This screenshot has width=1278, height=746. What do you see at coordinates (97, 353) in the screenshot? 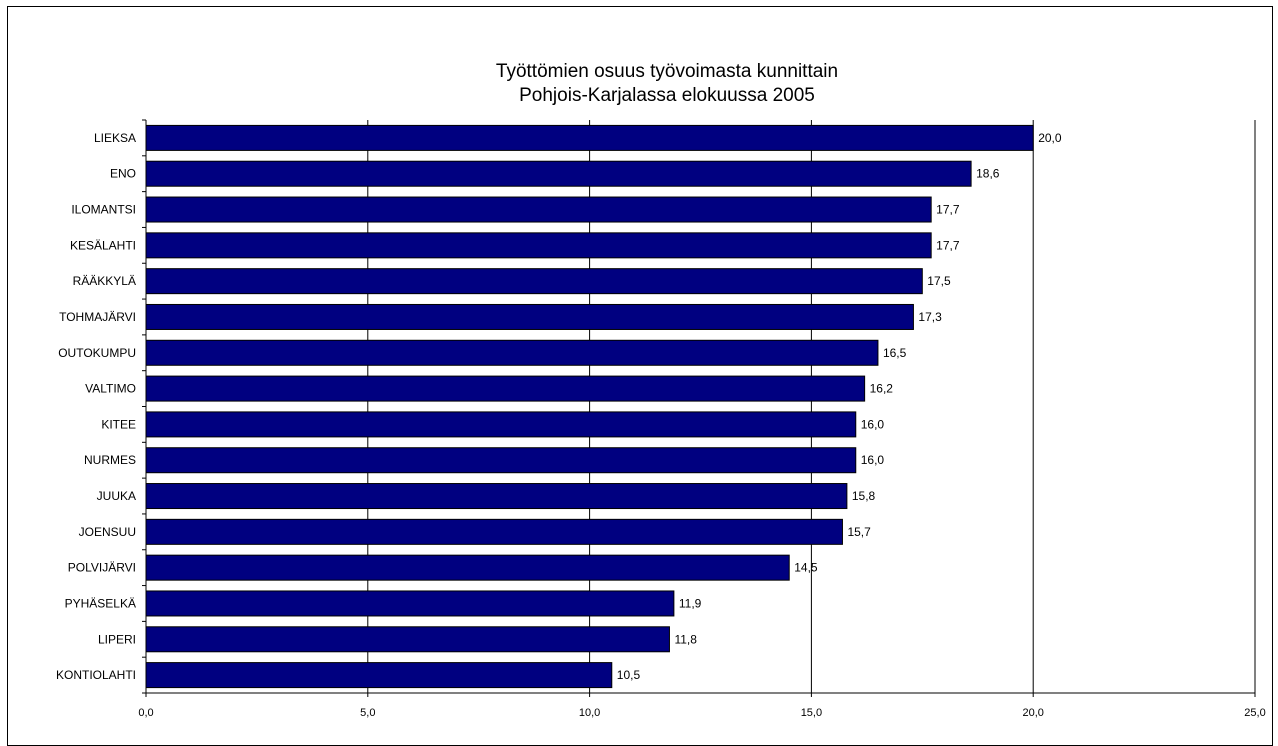
I see `category-label: OUTOKUMPU` at bounding box center [97, 353].